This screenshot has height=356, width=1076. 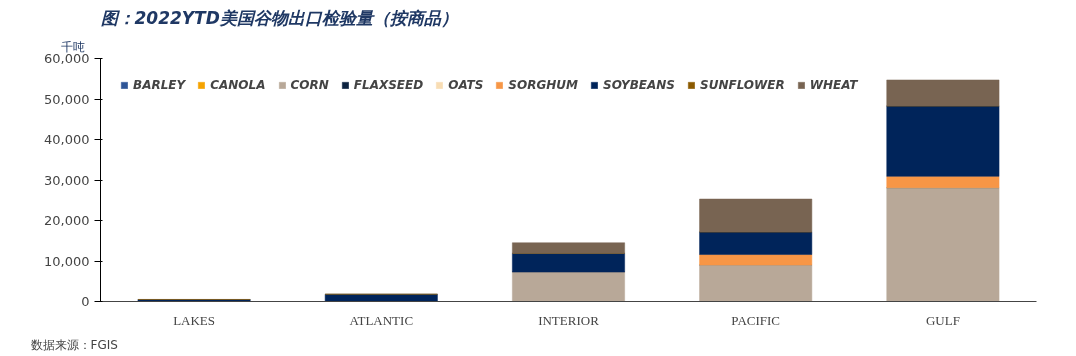 What do you see at coordinates (543, 85) in the screenshot?
I see `legend-label: SORGHUM` at bounding box center [543, 85].